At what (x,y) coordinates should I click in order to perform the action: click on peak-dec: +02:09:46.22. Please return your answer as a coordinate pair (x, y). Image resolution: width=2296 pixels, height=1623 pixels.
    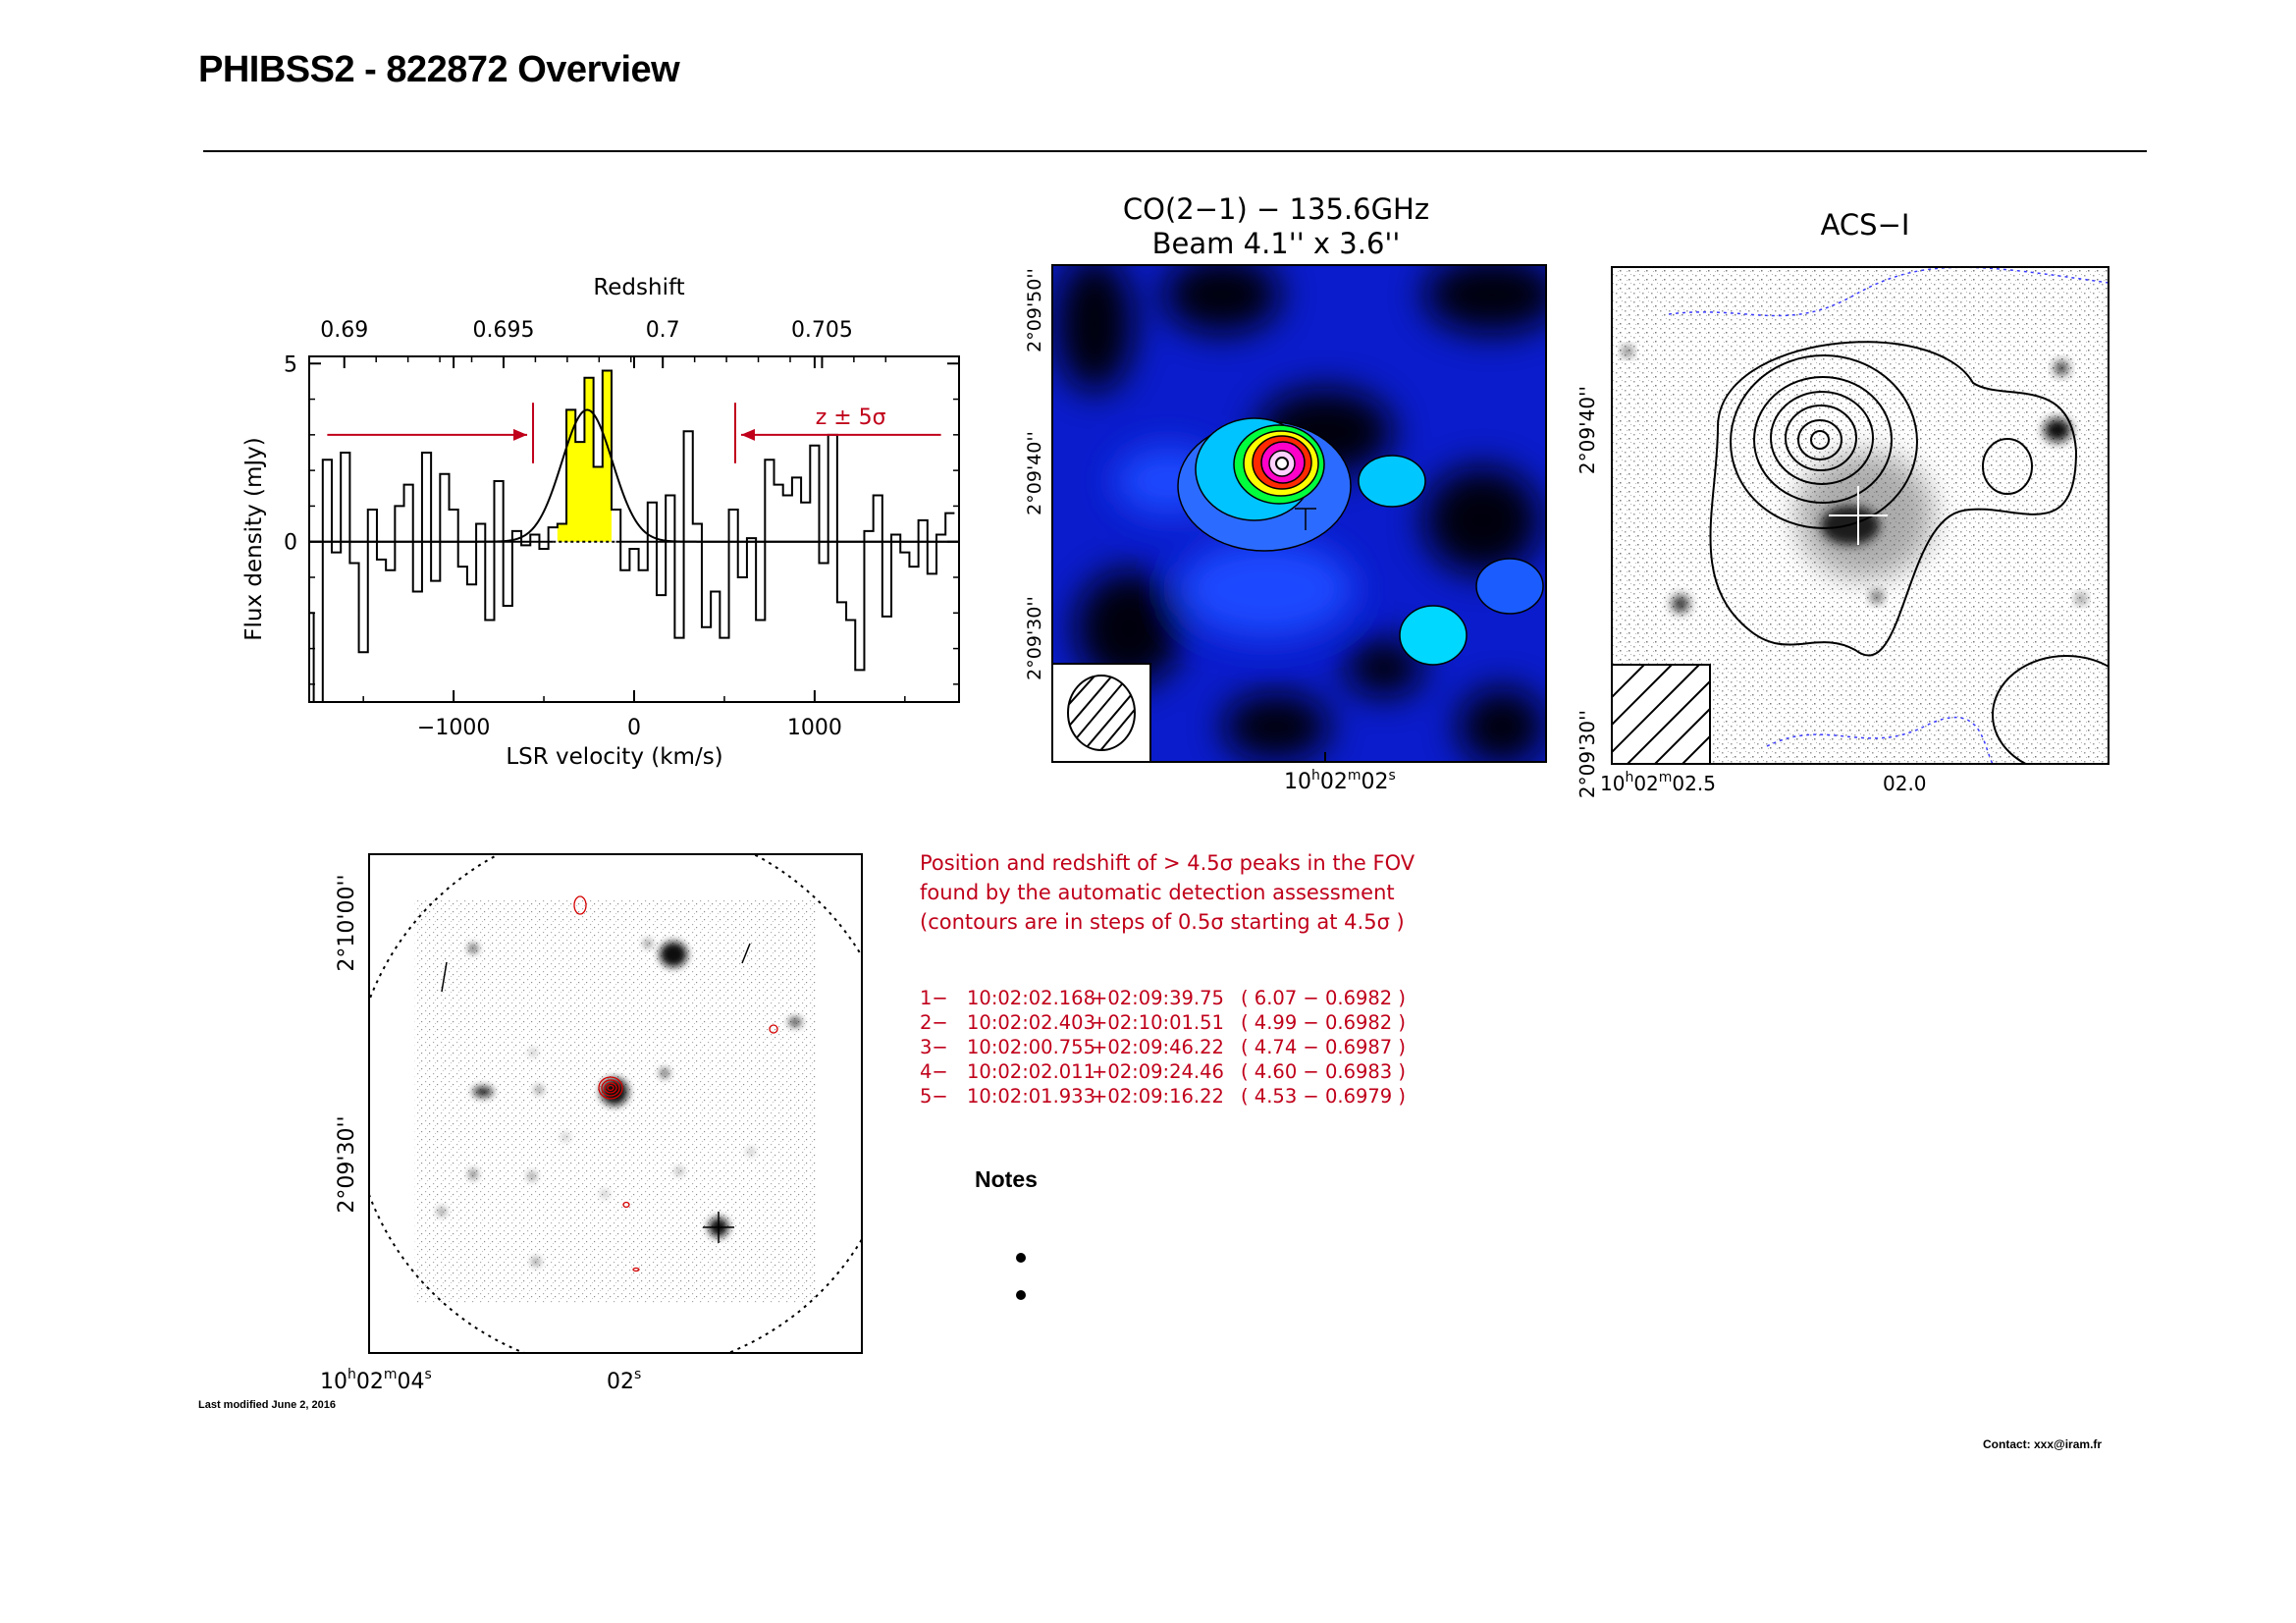
    Looking at the image, I should click on (1158, 1047).